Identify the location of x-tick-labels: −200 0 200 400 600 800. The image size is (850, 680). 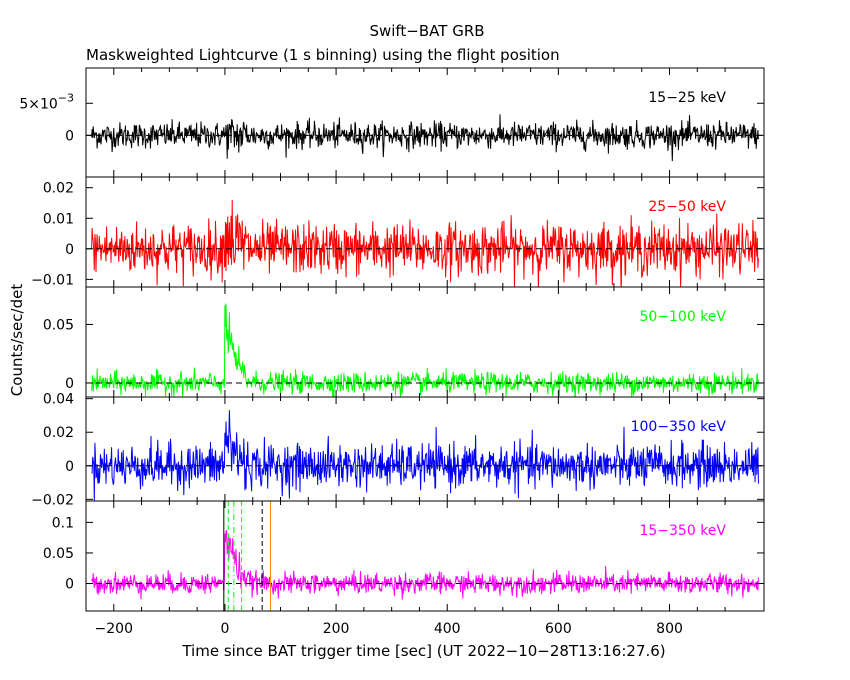
(389, 629).